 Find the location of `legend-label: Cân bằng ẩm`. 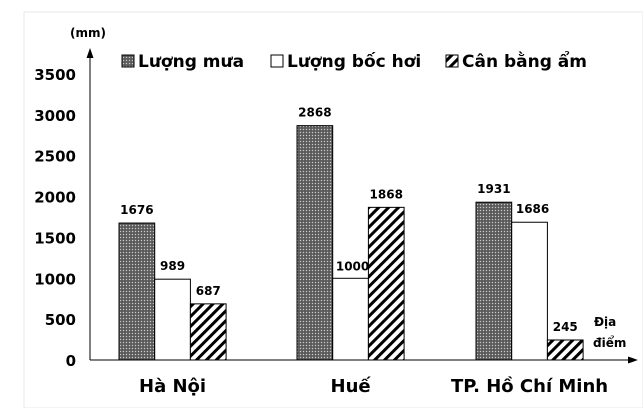

legend-label: Cân bằng ẩm is located at coordinates (524, 61).